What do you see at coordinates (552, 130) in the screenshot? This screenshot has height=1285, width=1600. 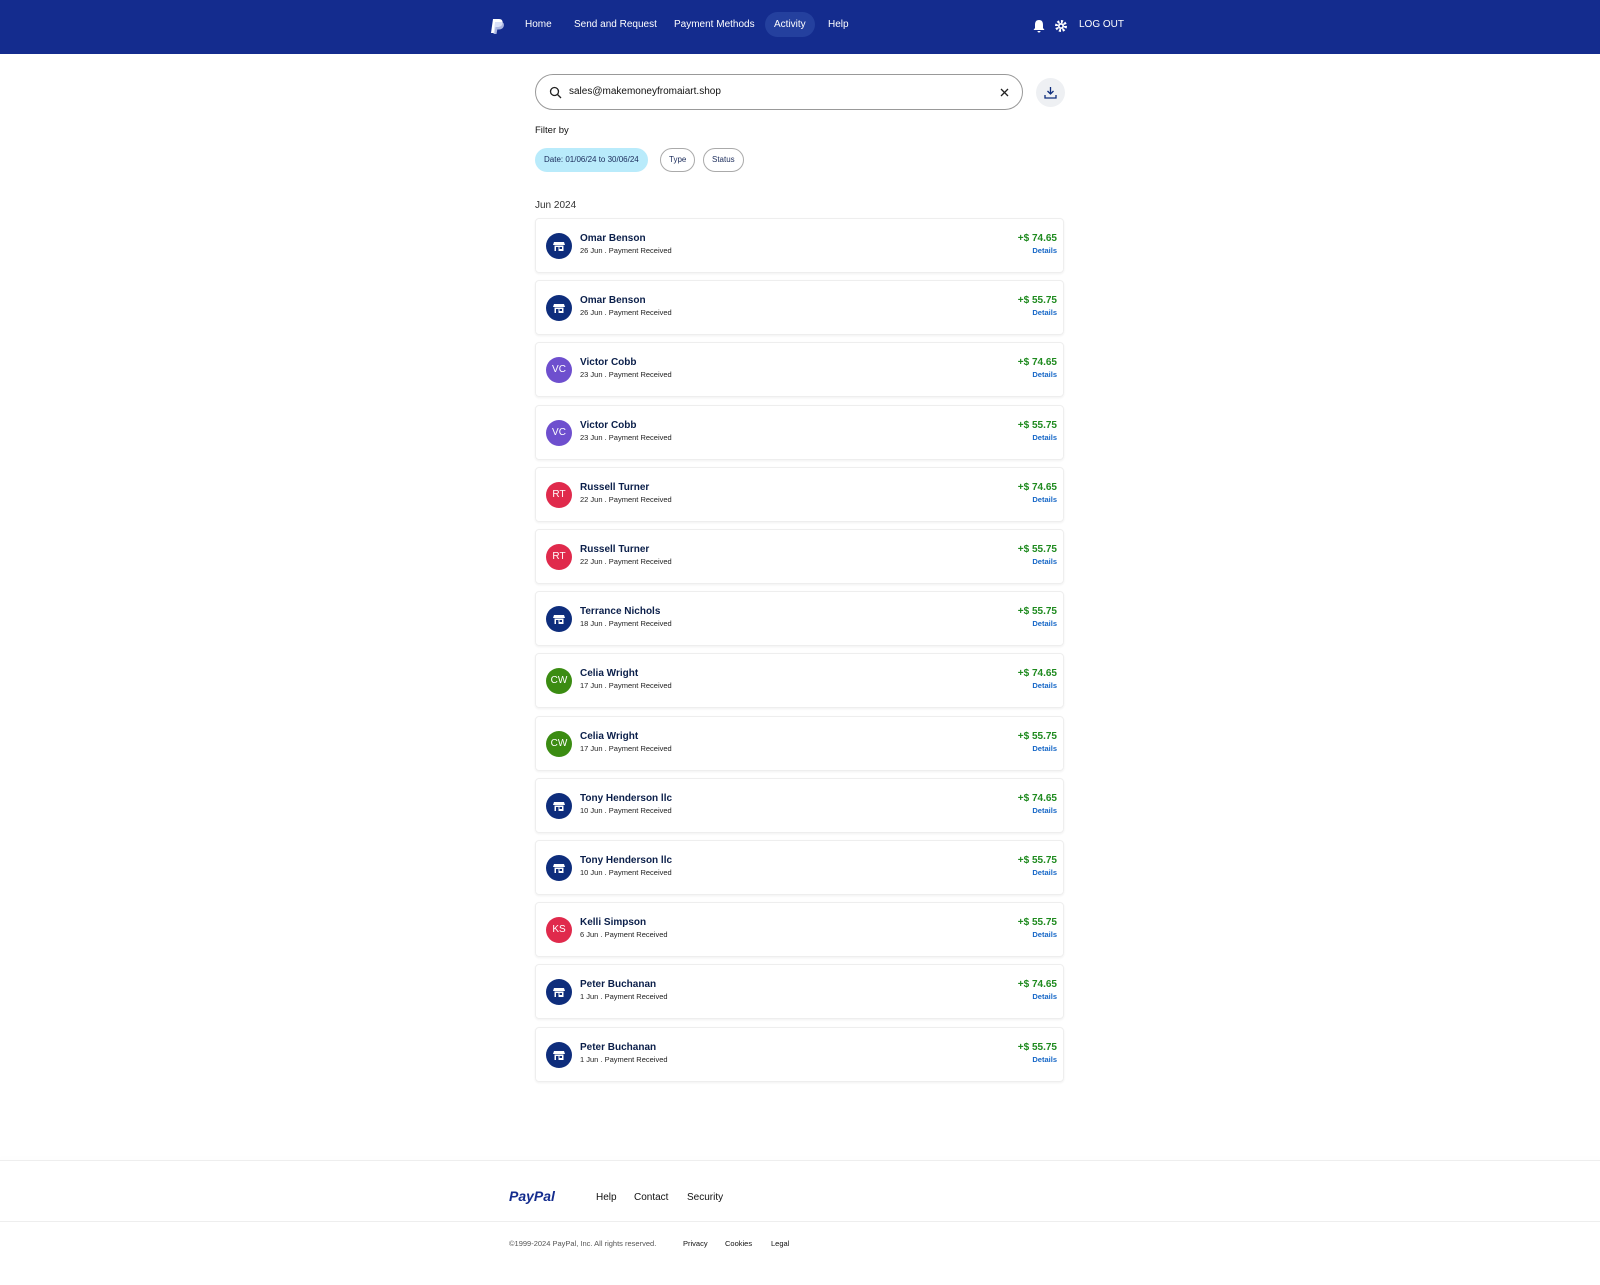 I see `filter-label: Filter by` at bounding box center [552, 130].